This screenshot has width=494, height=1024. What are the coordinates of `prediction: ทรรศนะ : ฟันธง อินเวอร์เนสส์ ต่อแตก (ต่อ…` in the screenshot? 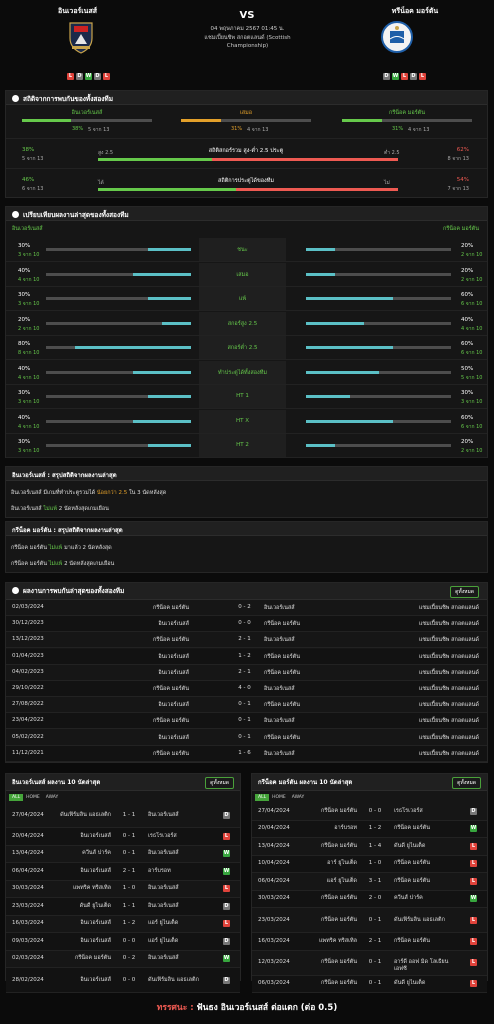 It's located at (247, 1007).